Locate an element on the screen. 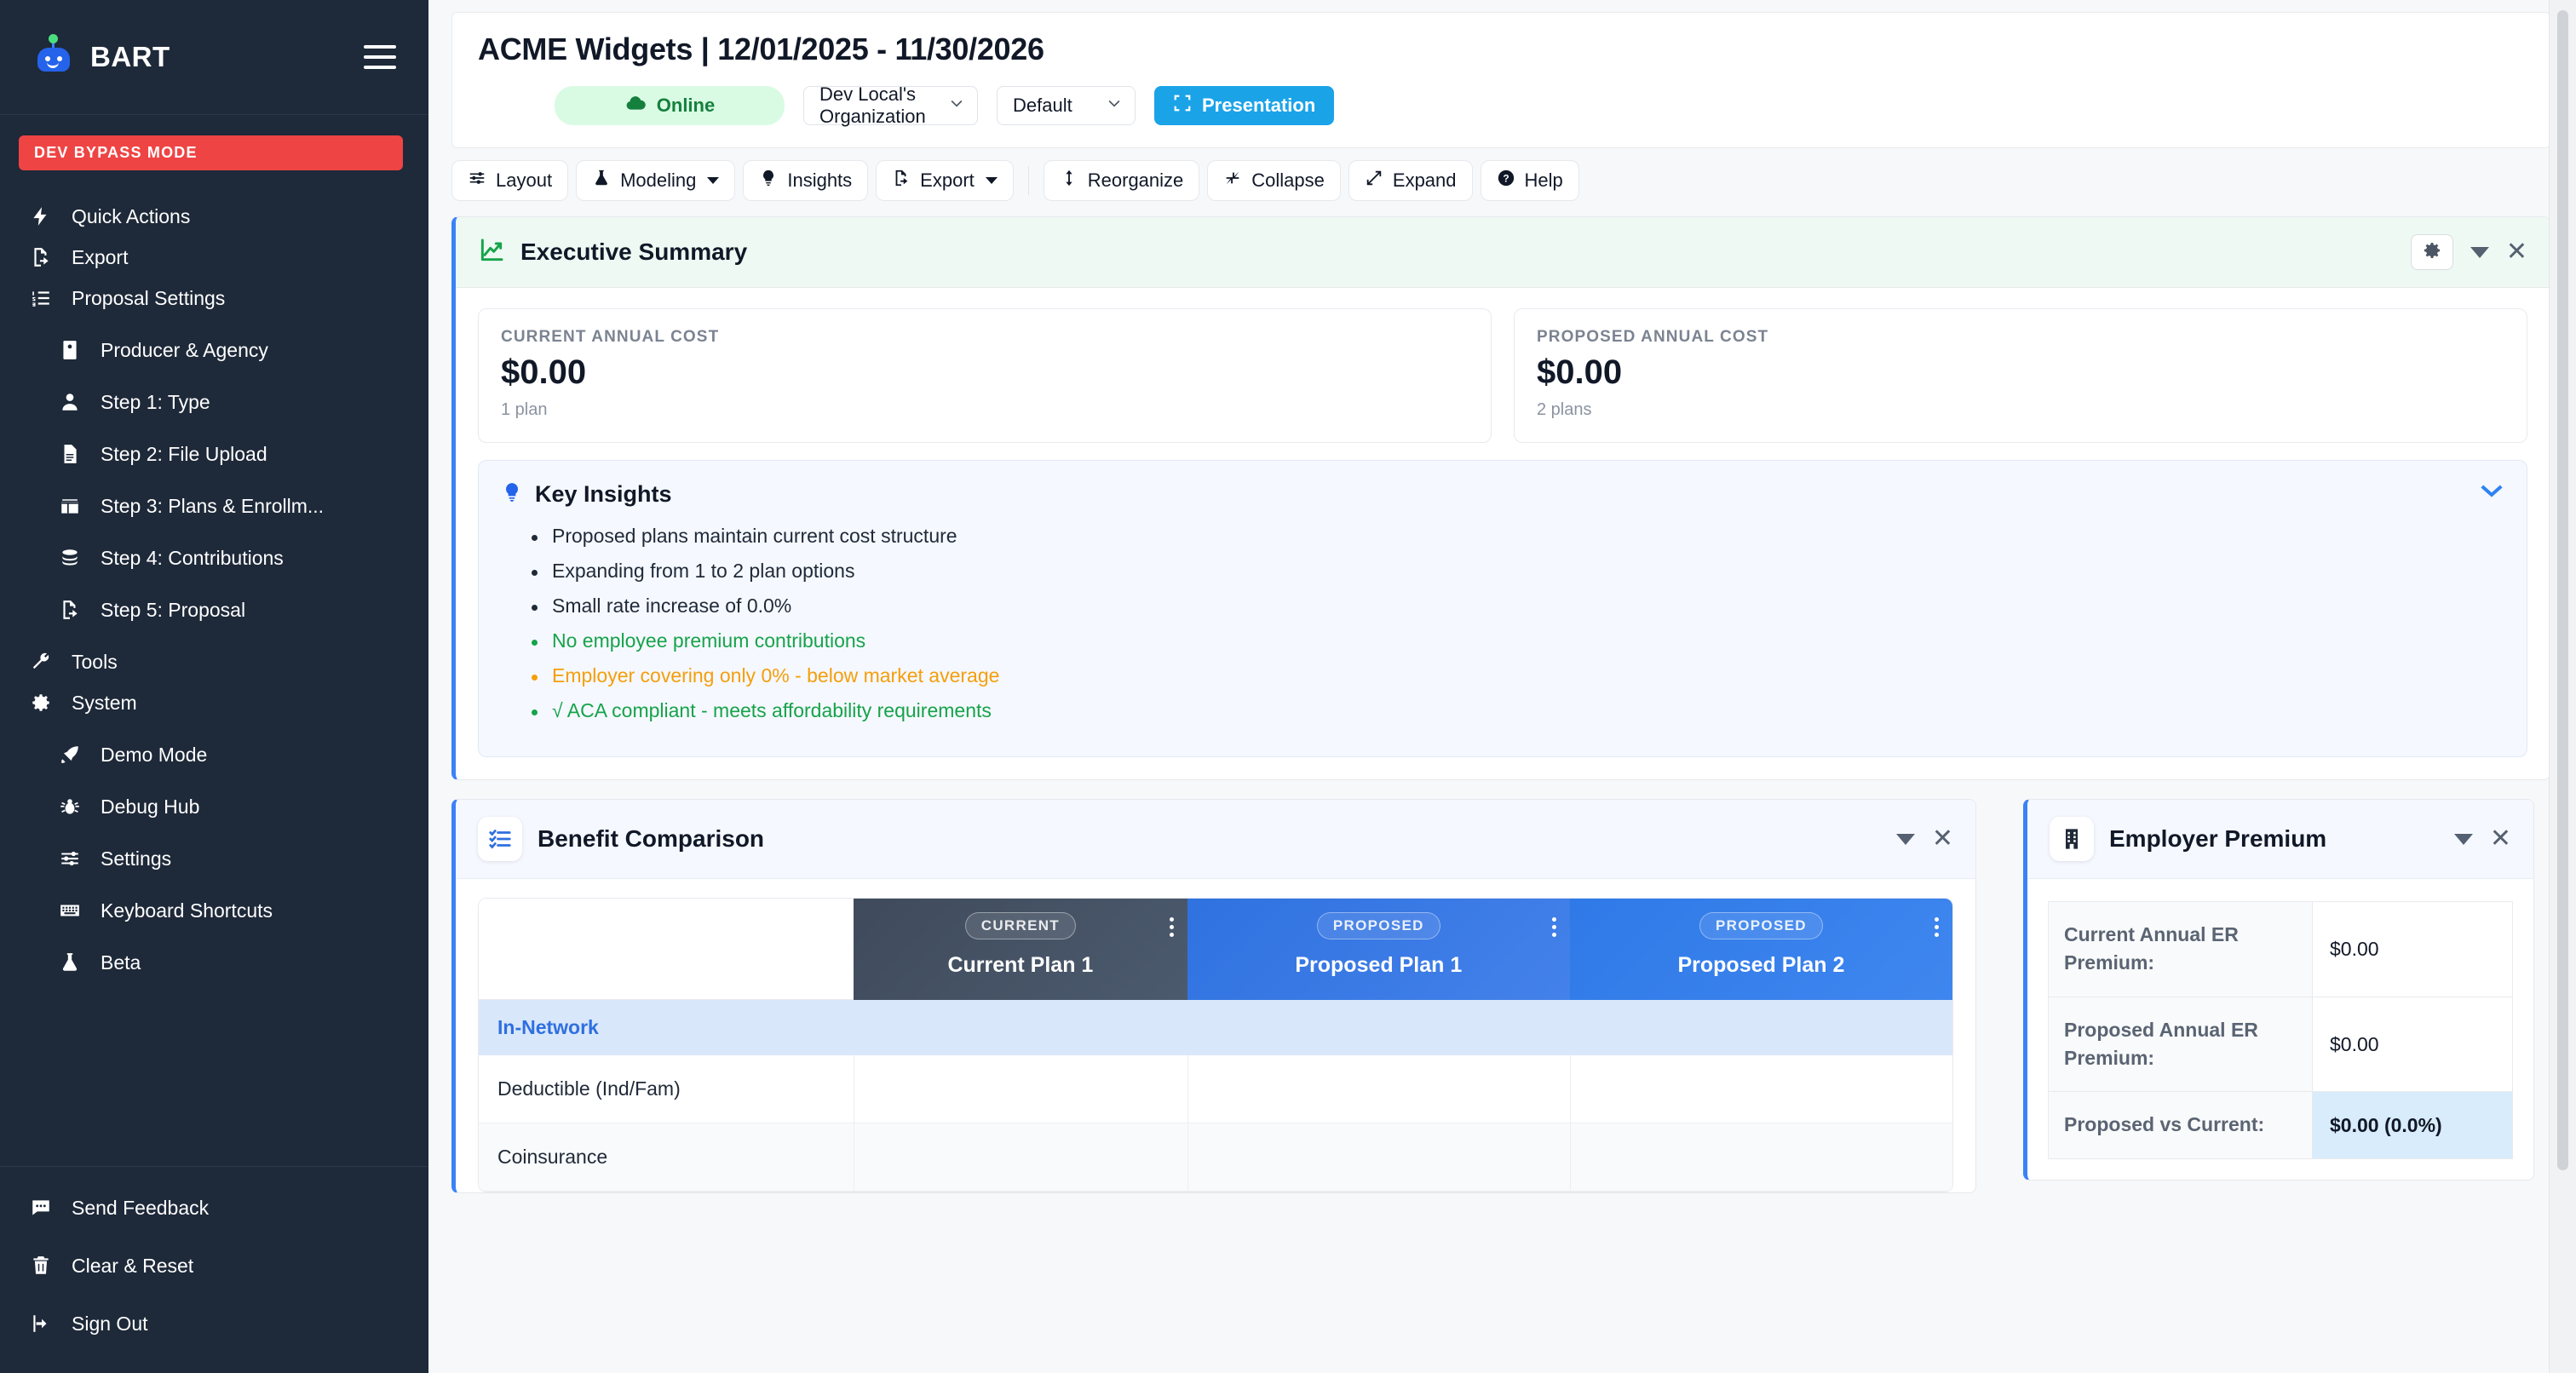 The width and height of the screenshot is (2576, 1373). organization-select: Dev Local's Organization is located at coordinates (891, 105).